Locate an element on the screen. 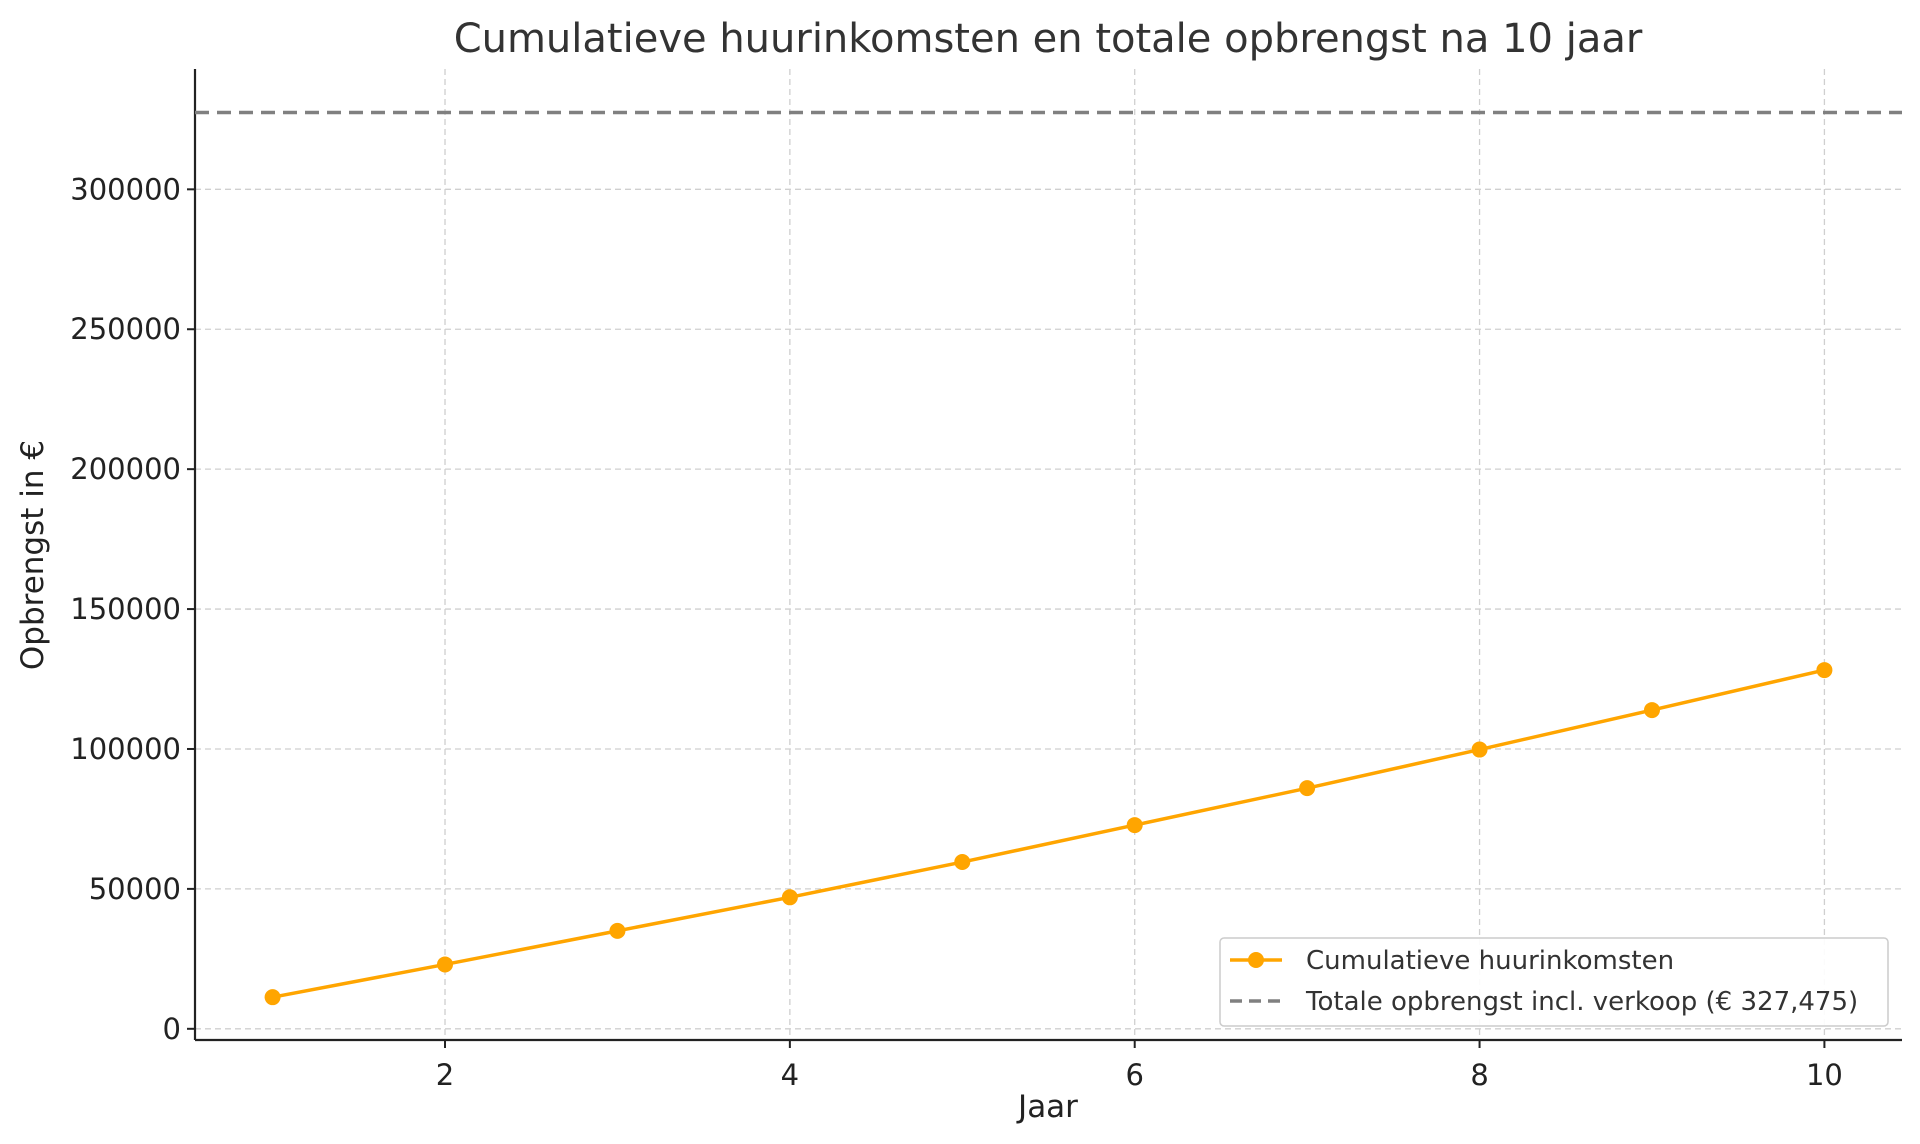  x-tick-label: 2 is located at coordinates (445, 1075).